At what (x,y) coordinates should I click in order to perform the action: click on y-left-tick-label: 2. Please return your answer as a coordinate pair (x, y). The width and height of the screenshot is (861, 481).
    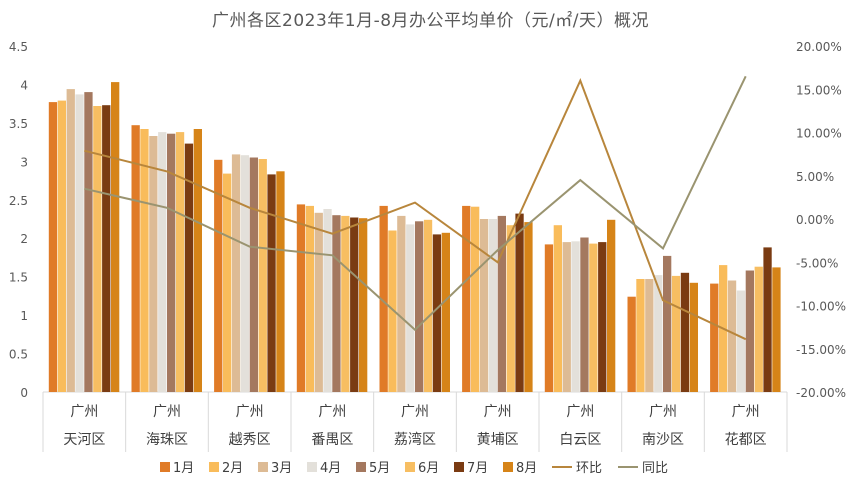
    Looking at the image, I should click on (24, 239).